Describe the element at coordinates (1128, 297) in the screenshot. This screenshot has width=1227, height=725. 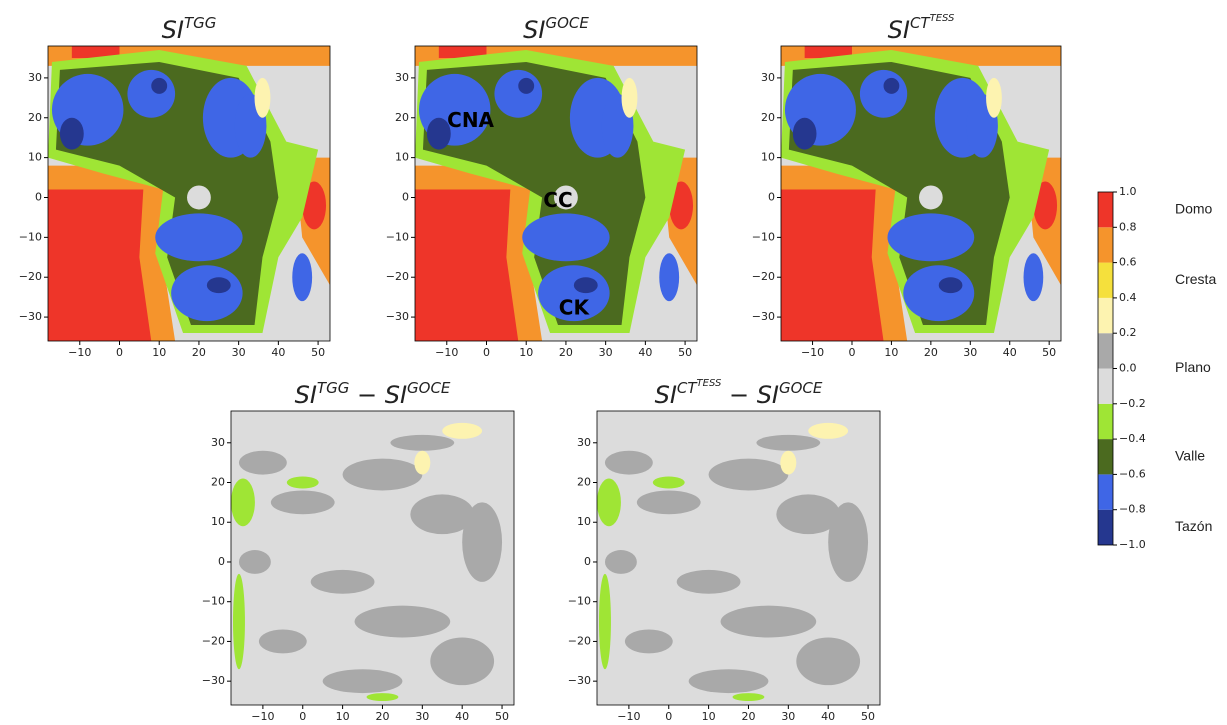
I see `colorbar-tick-label: 0.4` at that location.